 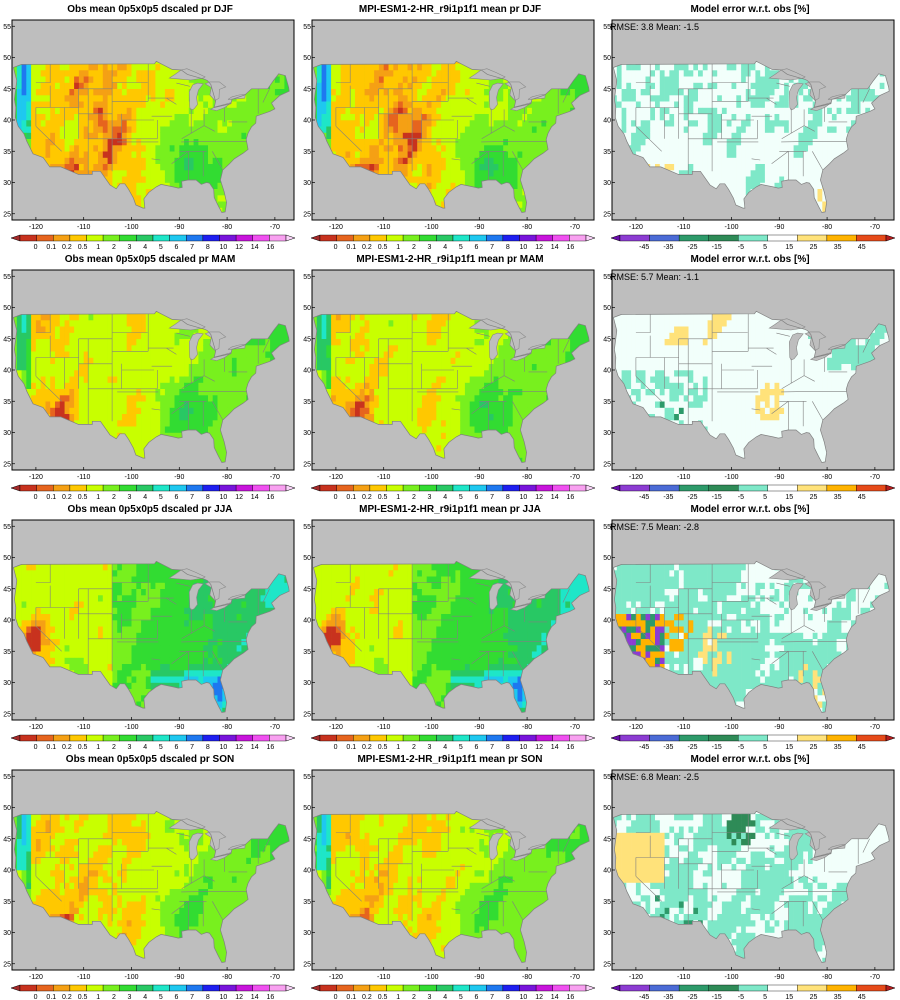 I want to click on state-borders, so click(x=752, y=622).